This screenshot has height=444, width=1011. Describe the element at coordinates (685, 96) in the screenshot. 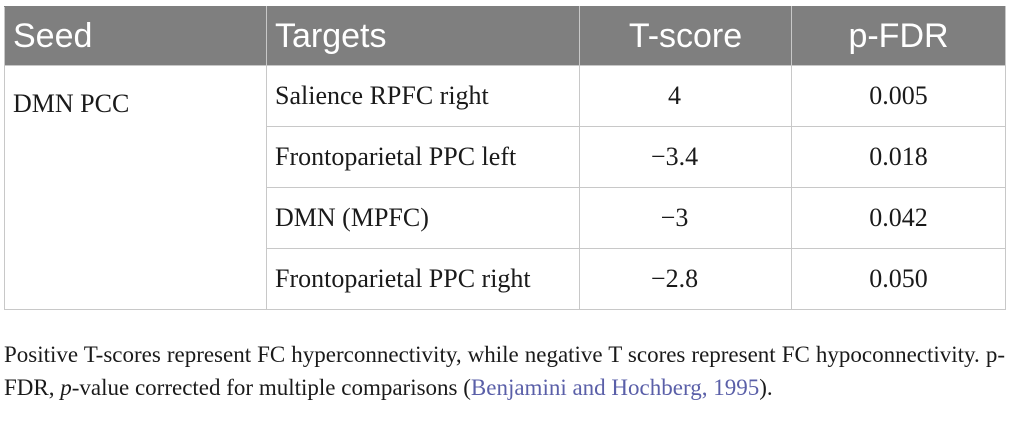

I see `tscore-cell: 4` at that location.